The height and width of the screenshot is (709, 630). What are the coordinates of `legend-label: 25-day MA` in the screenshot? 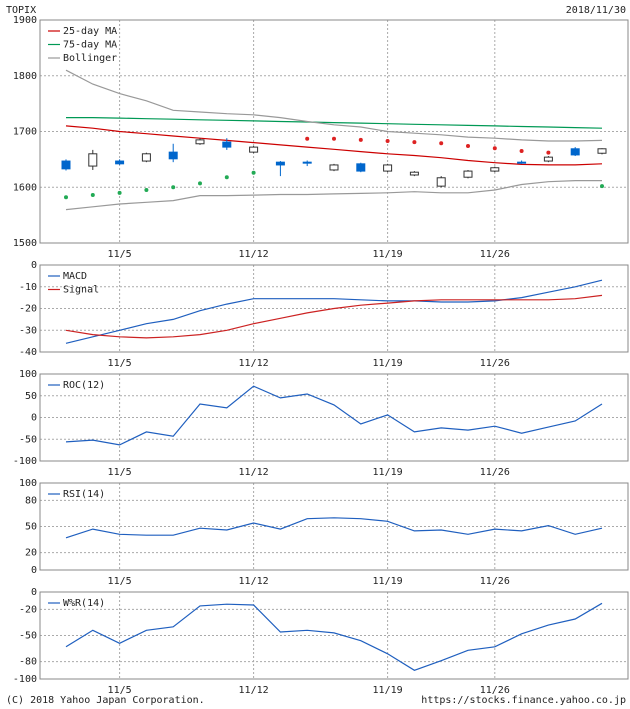 It's located at (90, 31).